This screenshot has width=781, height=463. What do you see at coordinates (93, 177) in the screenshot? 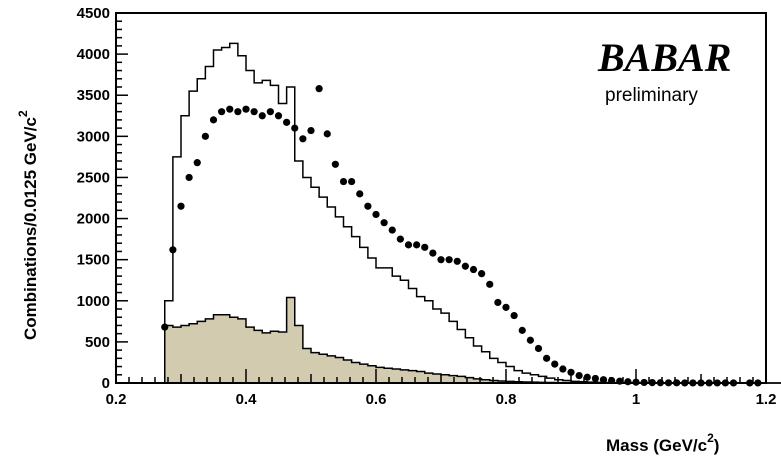
I see `y-tick-label: 2500` at bounding box center [93, 177].